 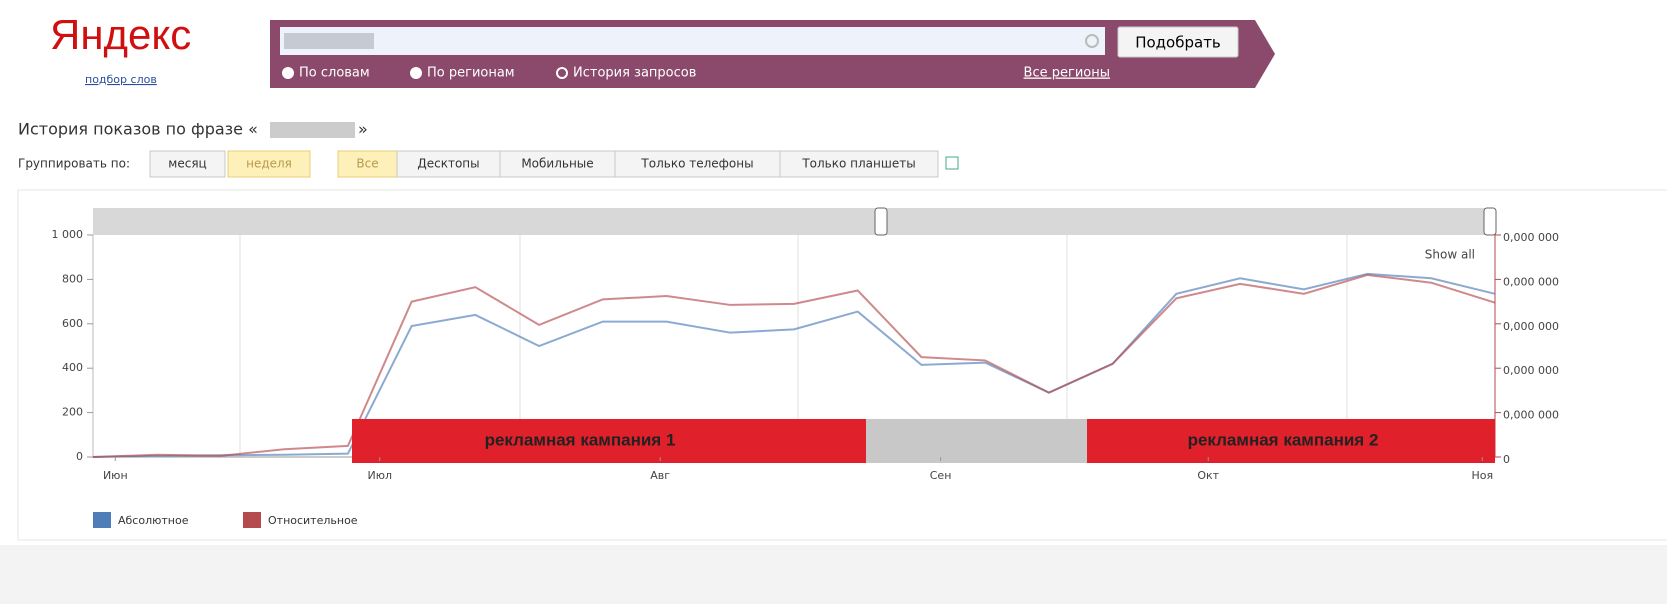 I want to click on phrase-title: История показов по фразе «, so click(x=138, y=129).